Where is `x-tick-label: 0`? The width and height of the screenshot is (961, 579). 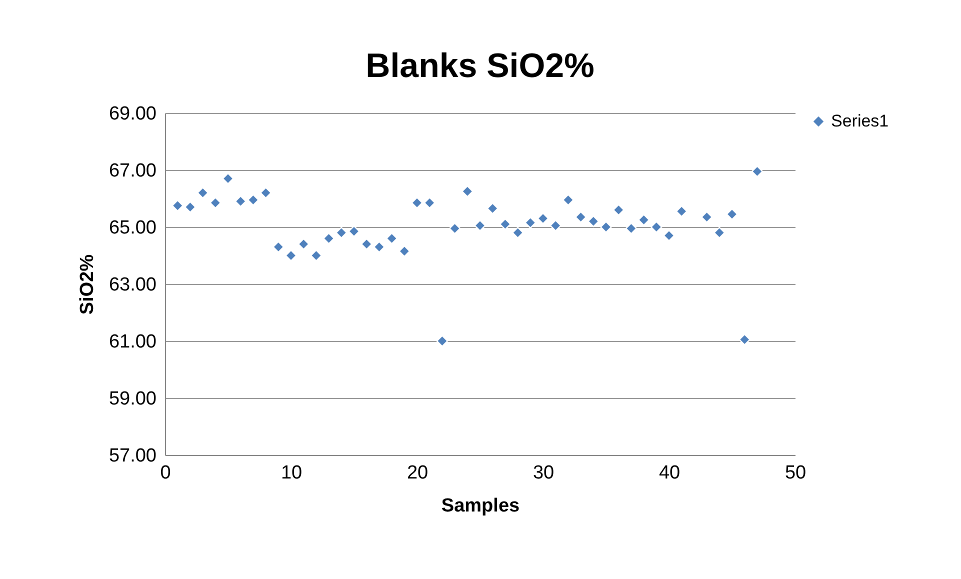 x-tick-label: 0 is located at coordinates (165, 473).